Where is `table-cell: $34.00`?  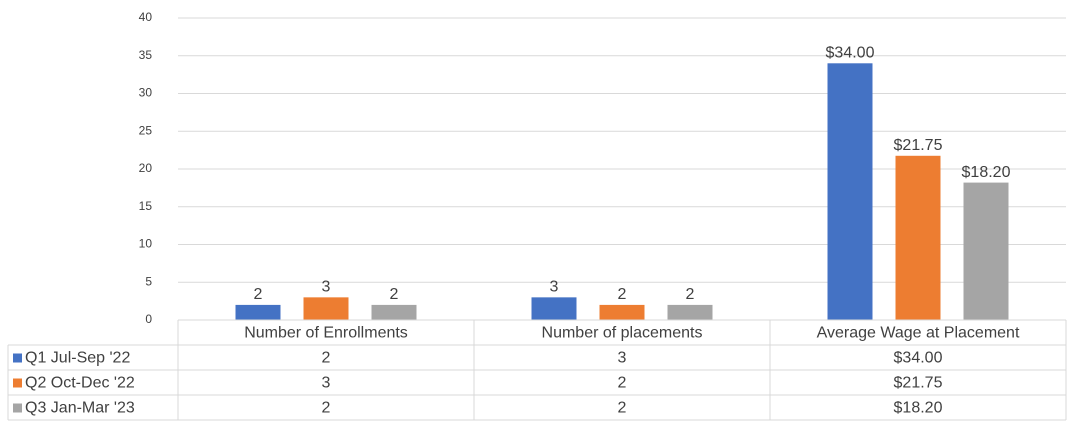 table-cell: $34.00 is located at coordinates (918, 358).